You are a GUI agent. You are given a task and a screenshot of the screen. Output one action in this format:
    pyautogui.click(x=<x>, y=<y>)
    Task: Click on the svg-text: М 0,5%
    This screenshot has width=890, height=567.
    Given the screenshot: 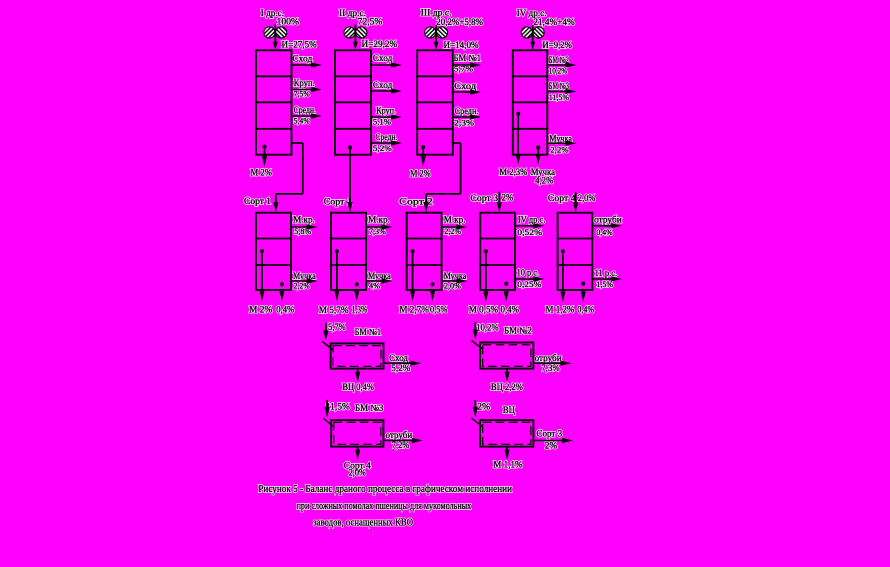 What is the action you would take?
    pyautogui.click(x=484, y=309)
    